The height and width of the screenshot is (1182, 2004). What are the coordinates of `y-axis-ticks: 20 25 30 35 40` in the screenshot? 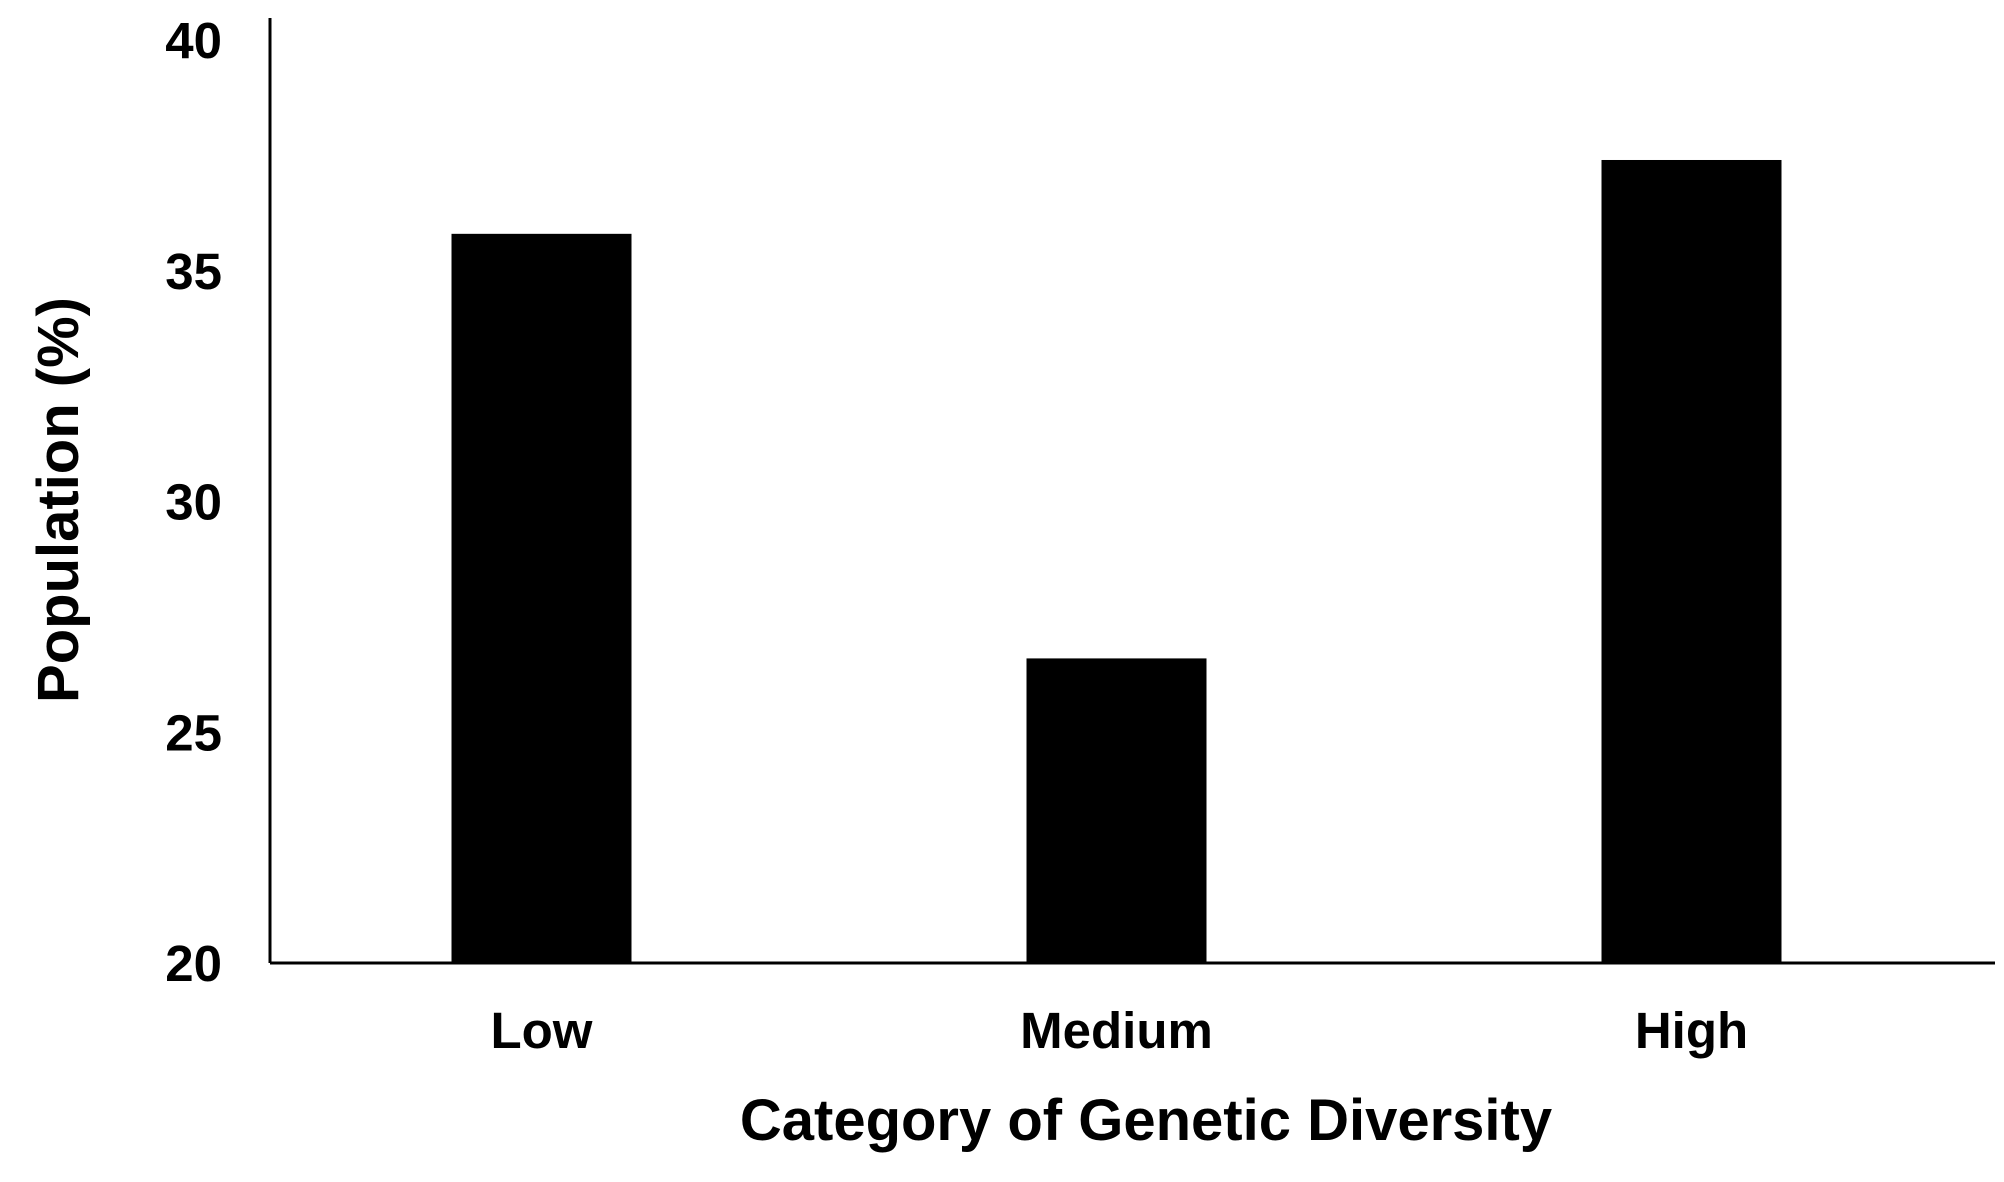 It's located at (193, 502).